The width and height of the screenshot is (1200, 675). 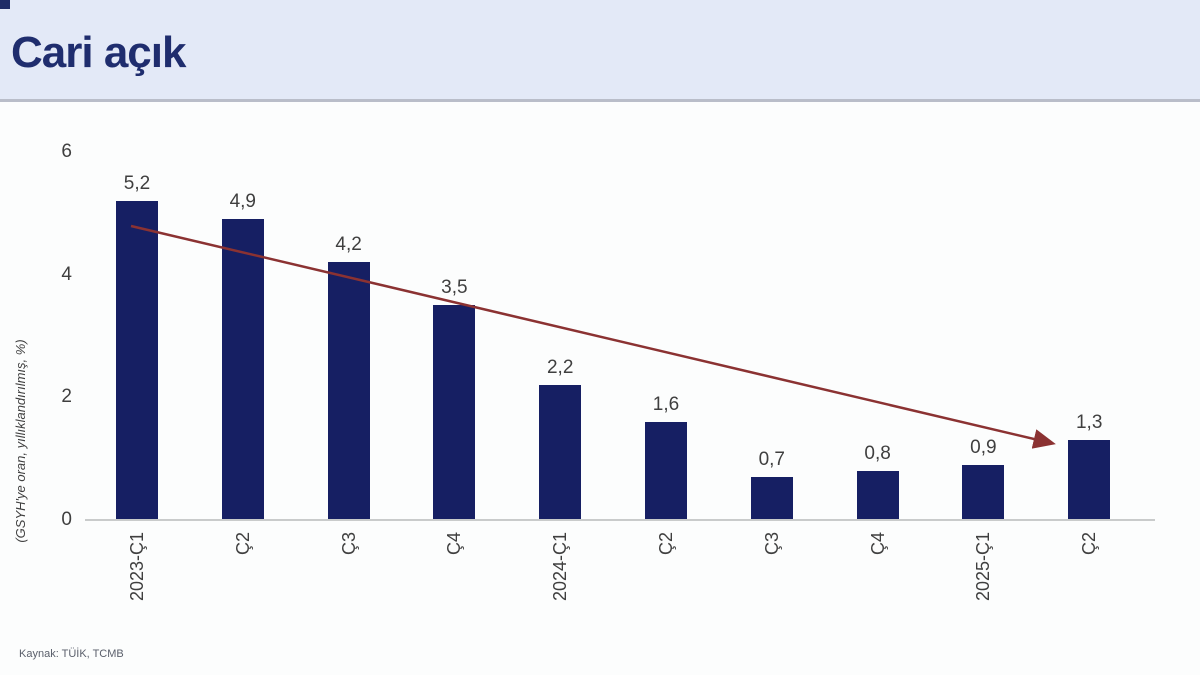 I want to click on x-tick-label: 2024-Ç1, so click(x=560, y=567).